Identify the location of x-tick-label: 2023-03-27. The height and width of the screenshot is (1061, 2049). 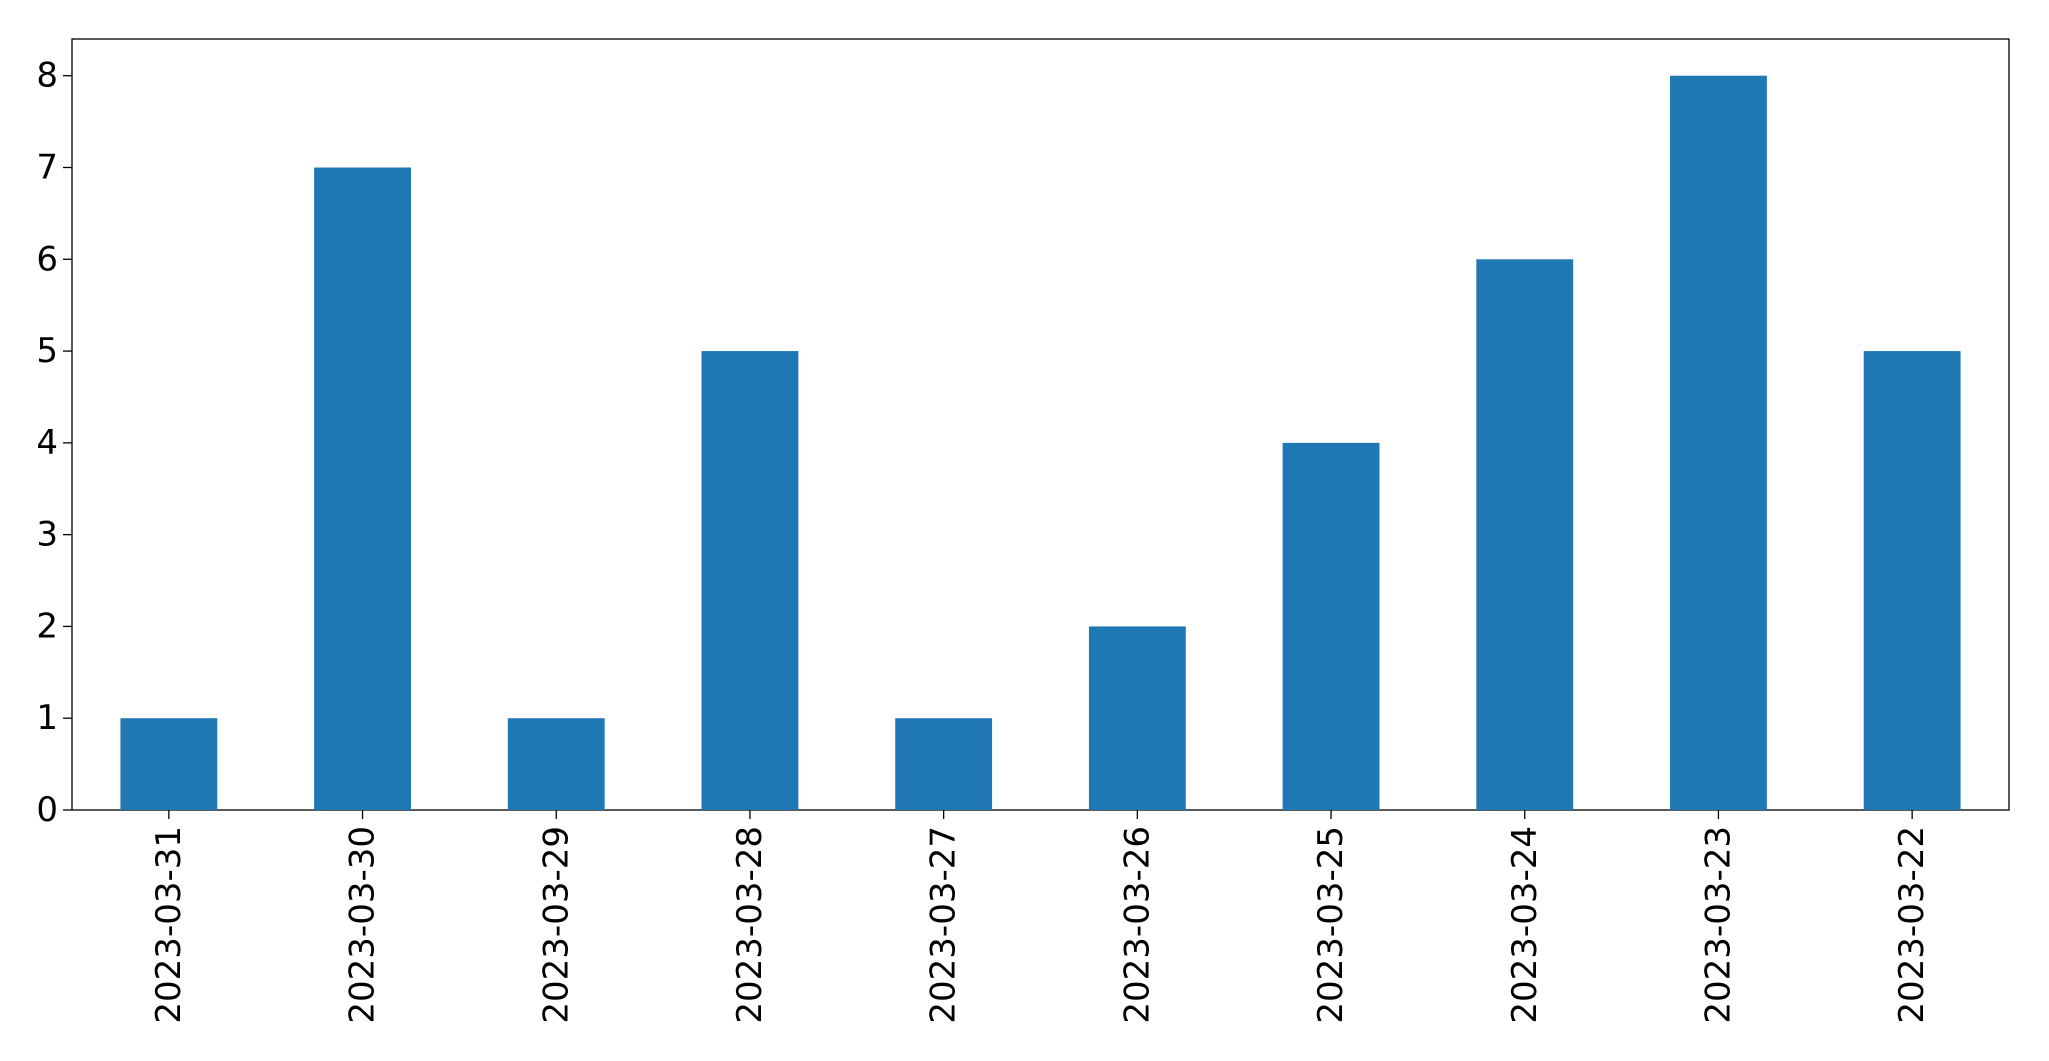
(944, 925).